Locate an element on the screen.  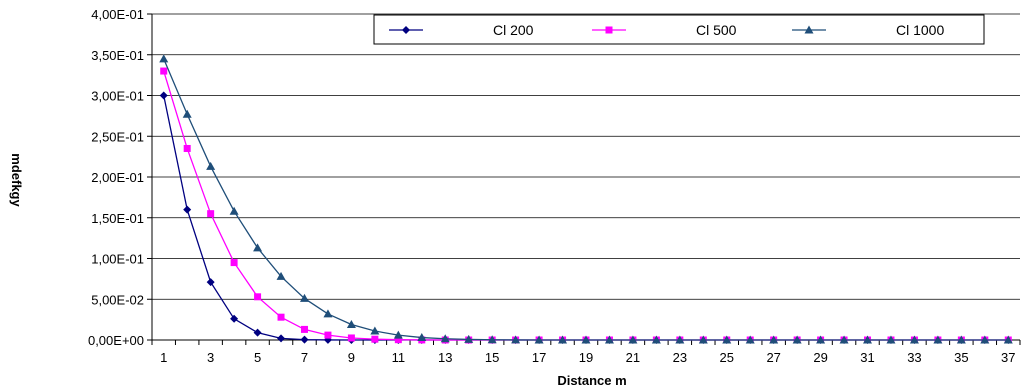
x-tick-label: 11 is located at coordinates (399, 357).